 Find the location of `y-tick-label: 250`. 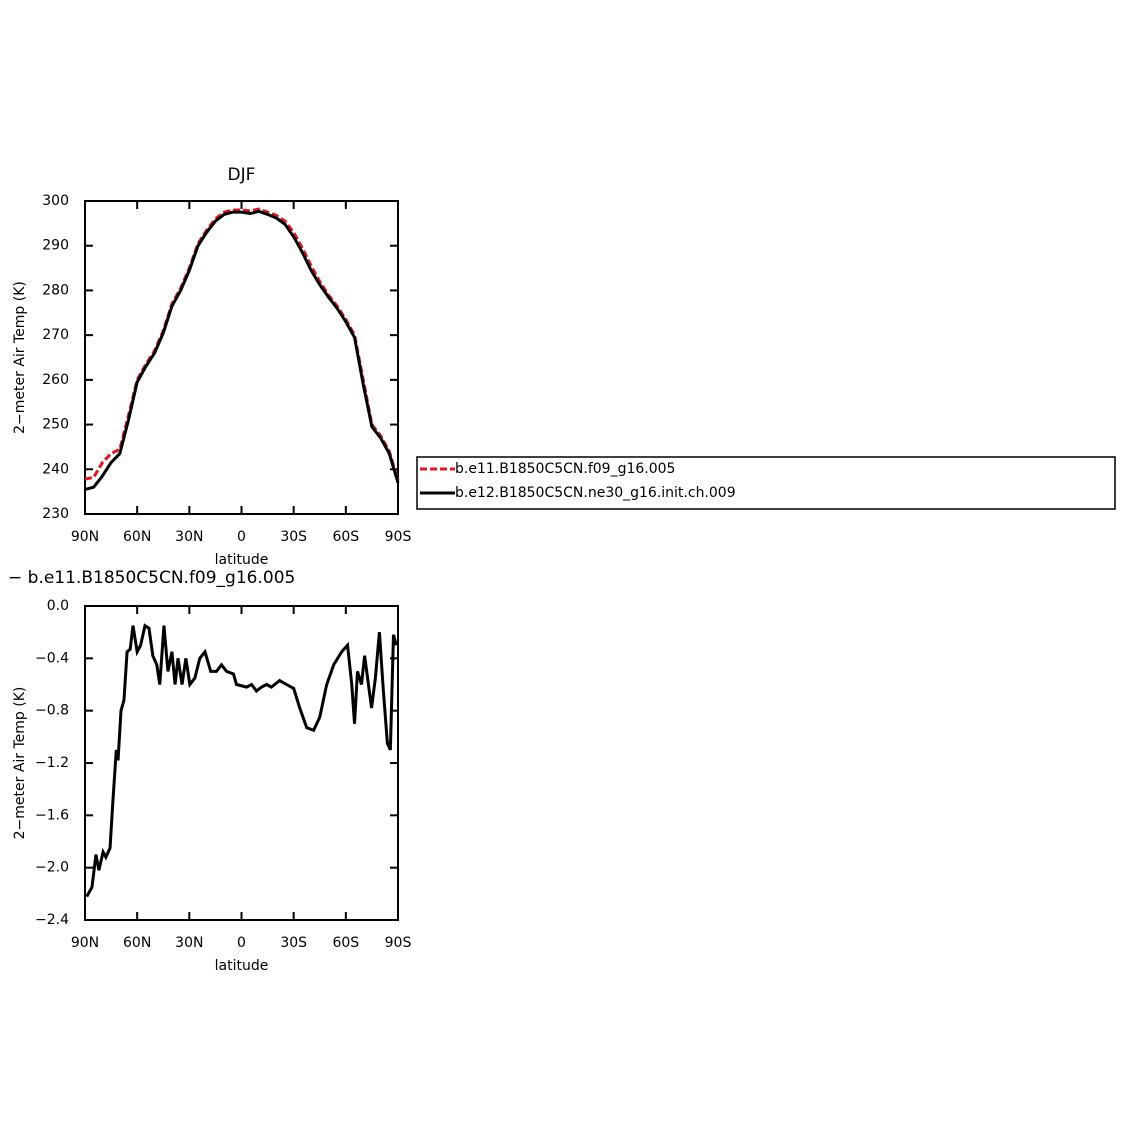

y-tick-label: 250 is located at coordinates (55, 425).